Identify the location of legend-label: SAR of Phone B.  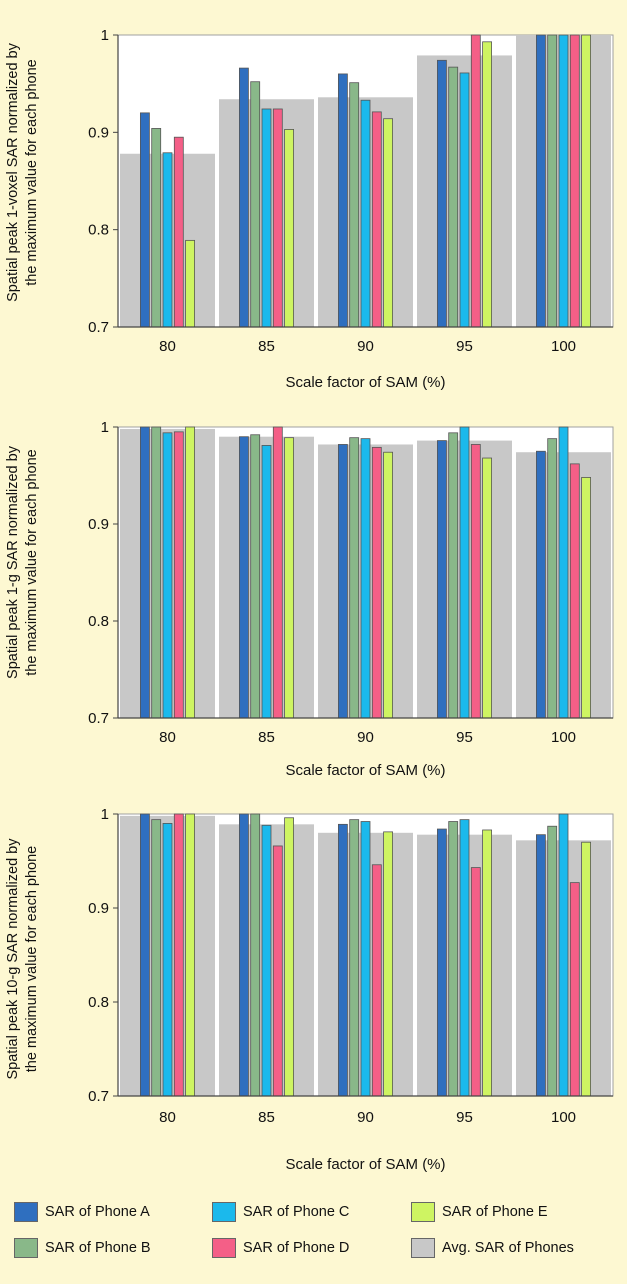
(98, 1248).